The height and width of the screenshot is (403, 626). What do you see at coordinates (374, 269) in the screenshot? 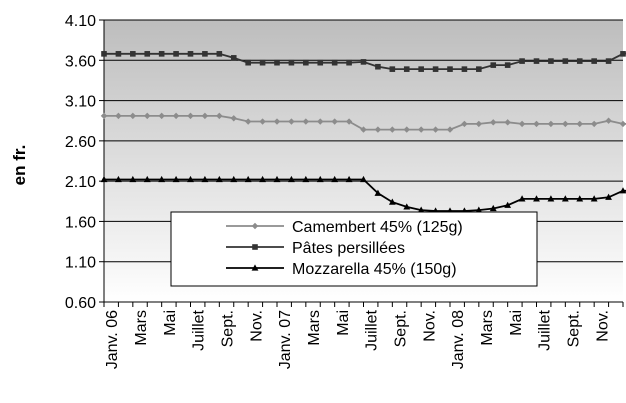
I see `legend-label: Mozzarella 45% (150g)` at bounding box center [374, 269].